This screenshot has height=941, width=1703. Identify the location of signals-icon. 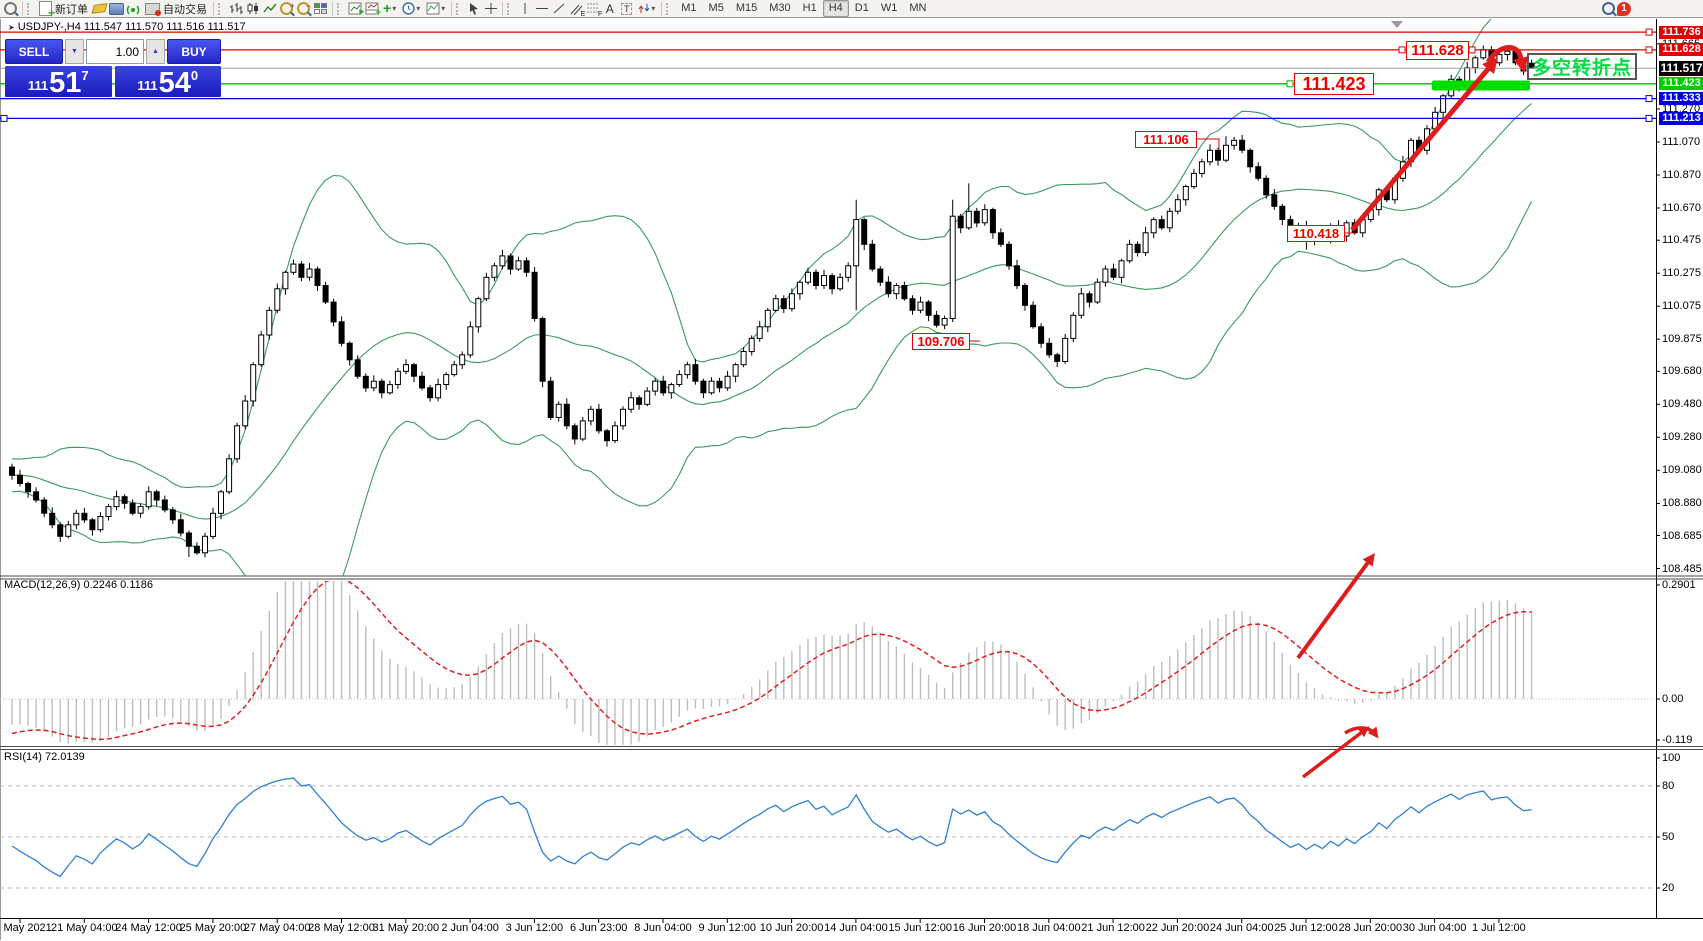
(133, 8).